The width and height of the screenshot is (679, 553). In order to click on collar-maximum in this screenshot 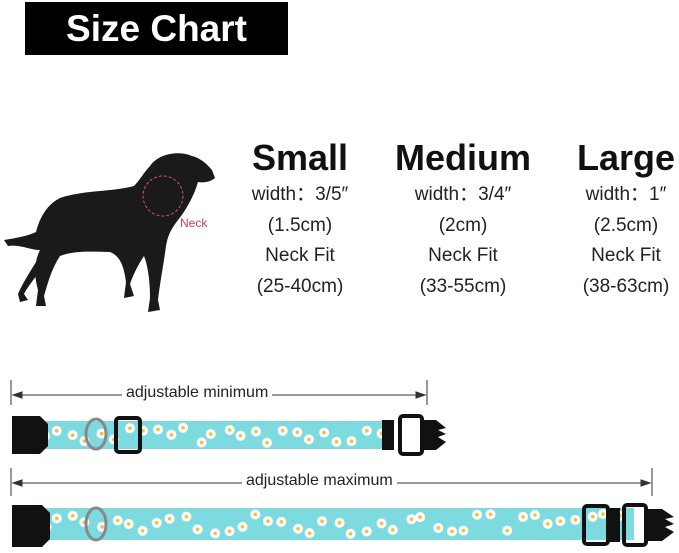, I will do `click(343, 525)`.